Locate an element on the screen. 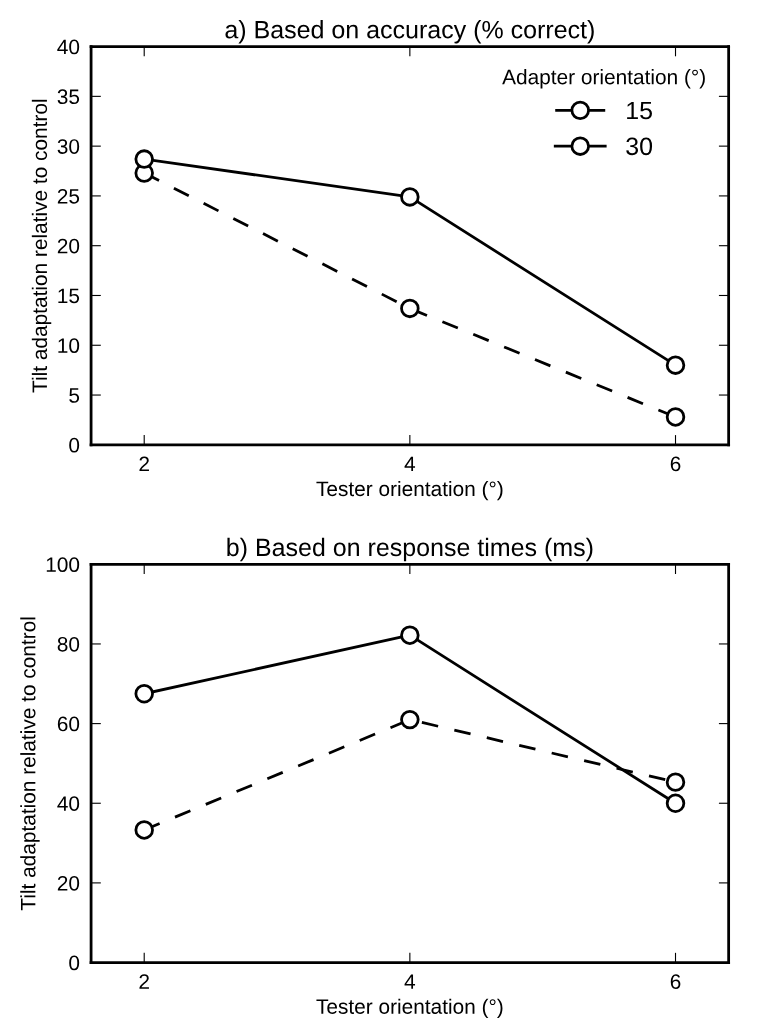 The image size is (759, 1035). y-tick-label: 15 is located at coordinates (69, 296).